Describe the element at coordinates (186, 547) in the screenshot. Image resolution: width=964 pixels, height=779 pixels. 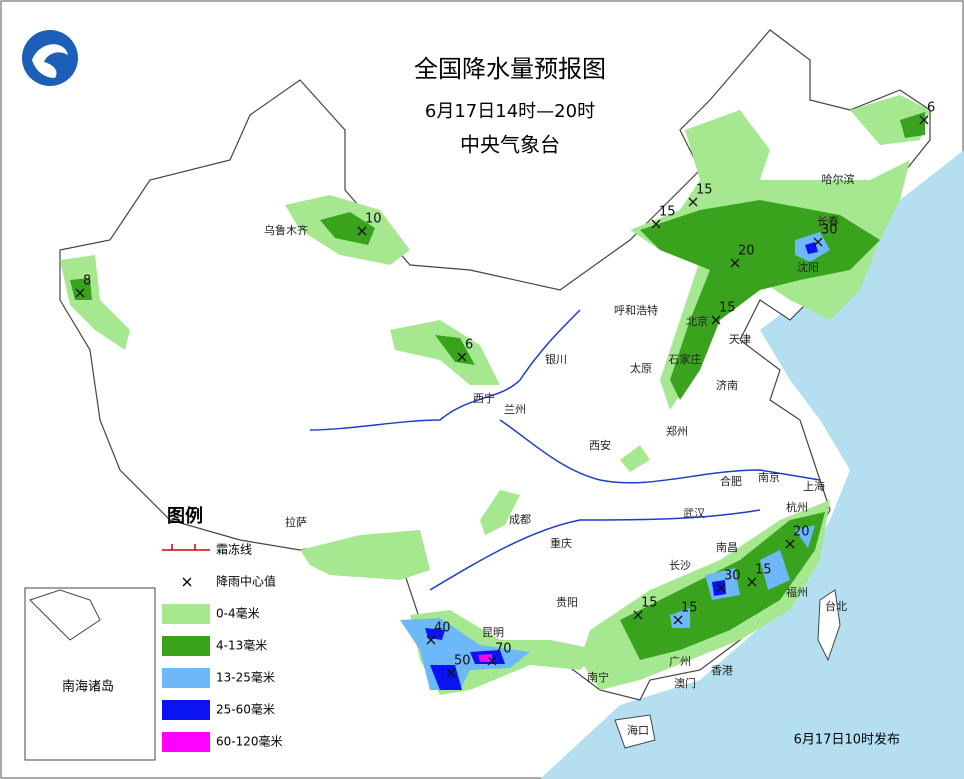
I see `frost-line-symbol` at that location.